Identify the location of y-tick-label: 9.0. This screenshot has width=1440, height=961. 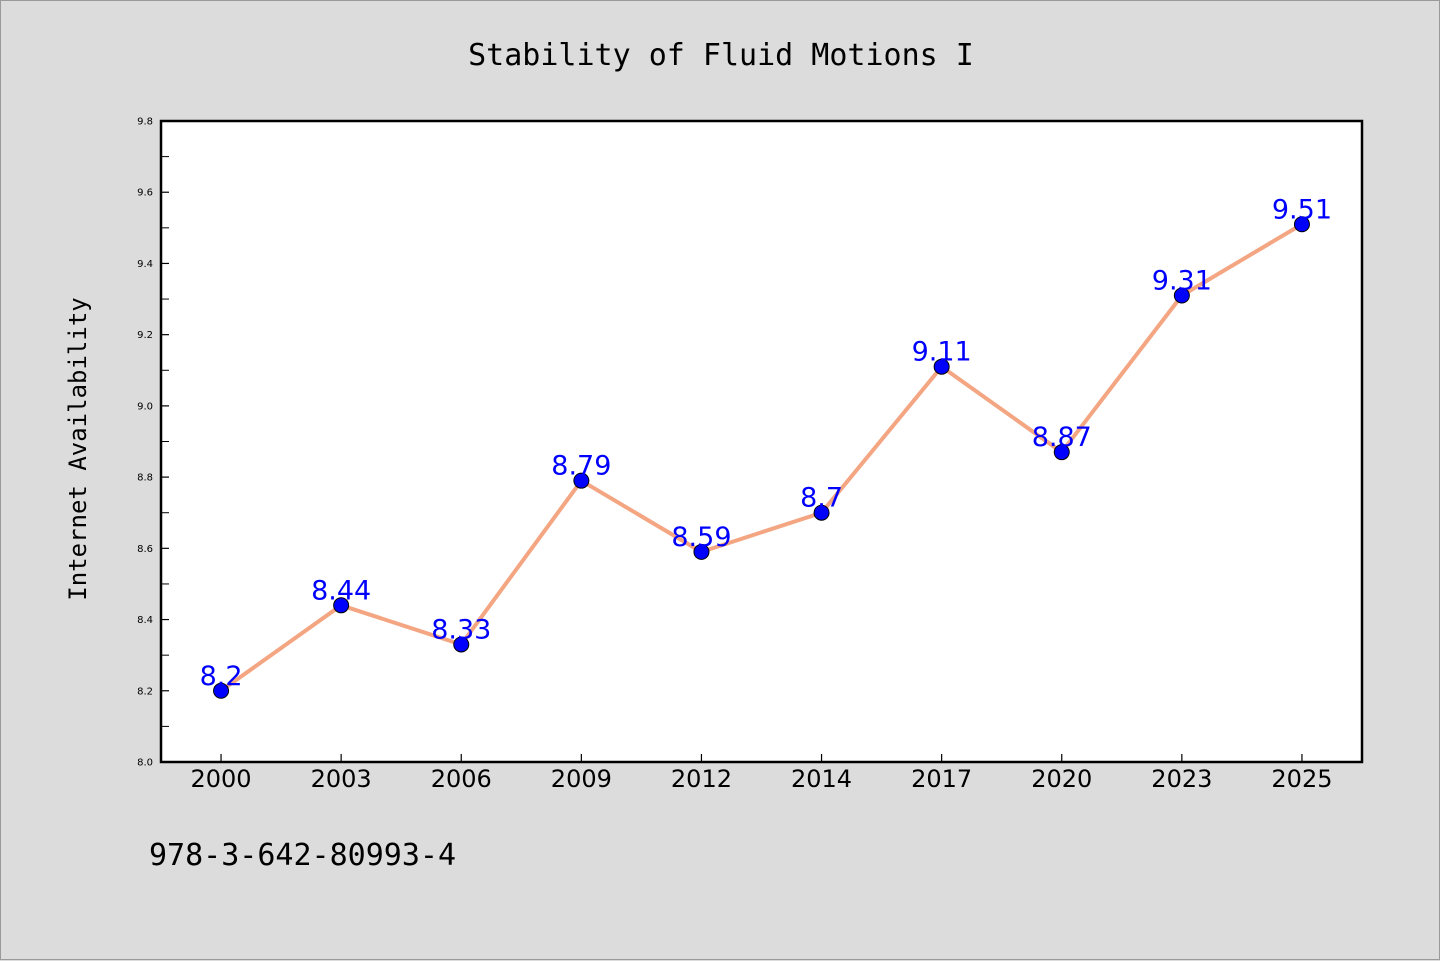
(145, 406).